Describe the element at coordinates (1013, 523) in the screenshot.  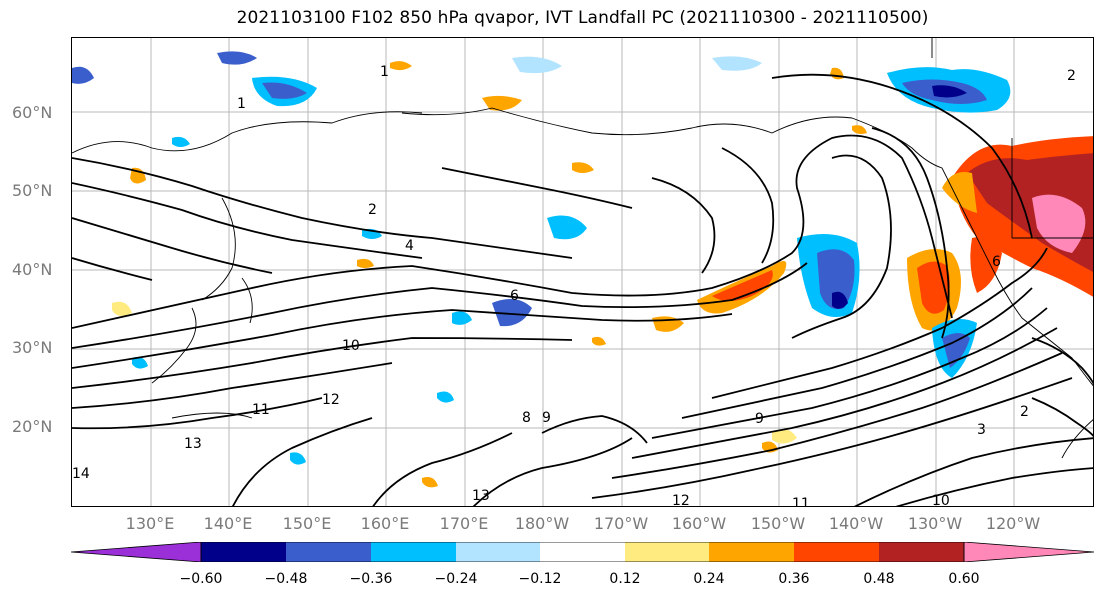
I see `lon-label-120w: 120°W` at that location.